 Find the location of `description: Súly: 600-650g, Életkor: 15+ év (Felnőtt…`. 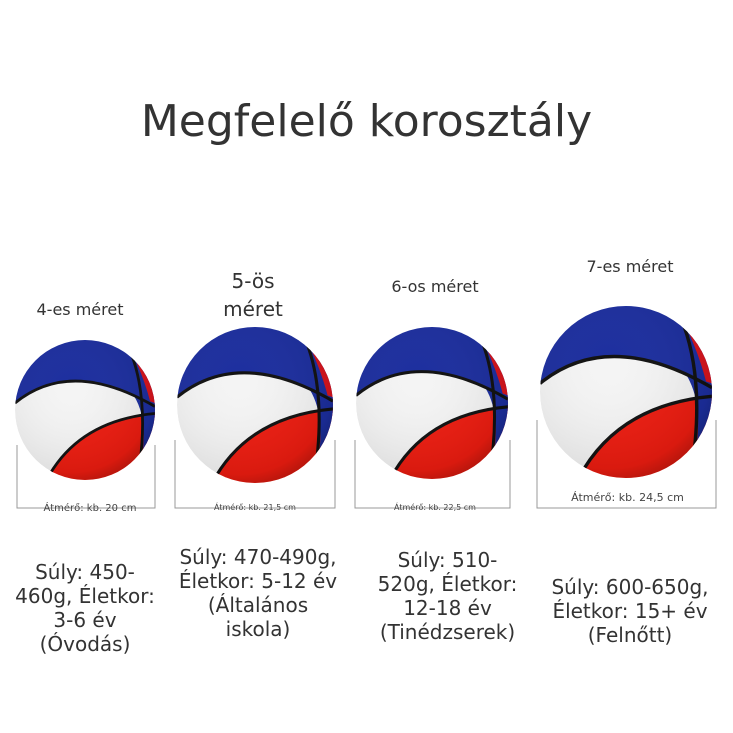

description: Súly: 600-650g, Életkor: 15+ év (Felnőtt… is located at coordinates (630, 611).